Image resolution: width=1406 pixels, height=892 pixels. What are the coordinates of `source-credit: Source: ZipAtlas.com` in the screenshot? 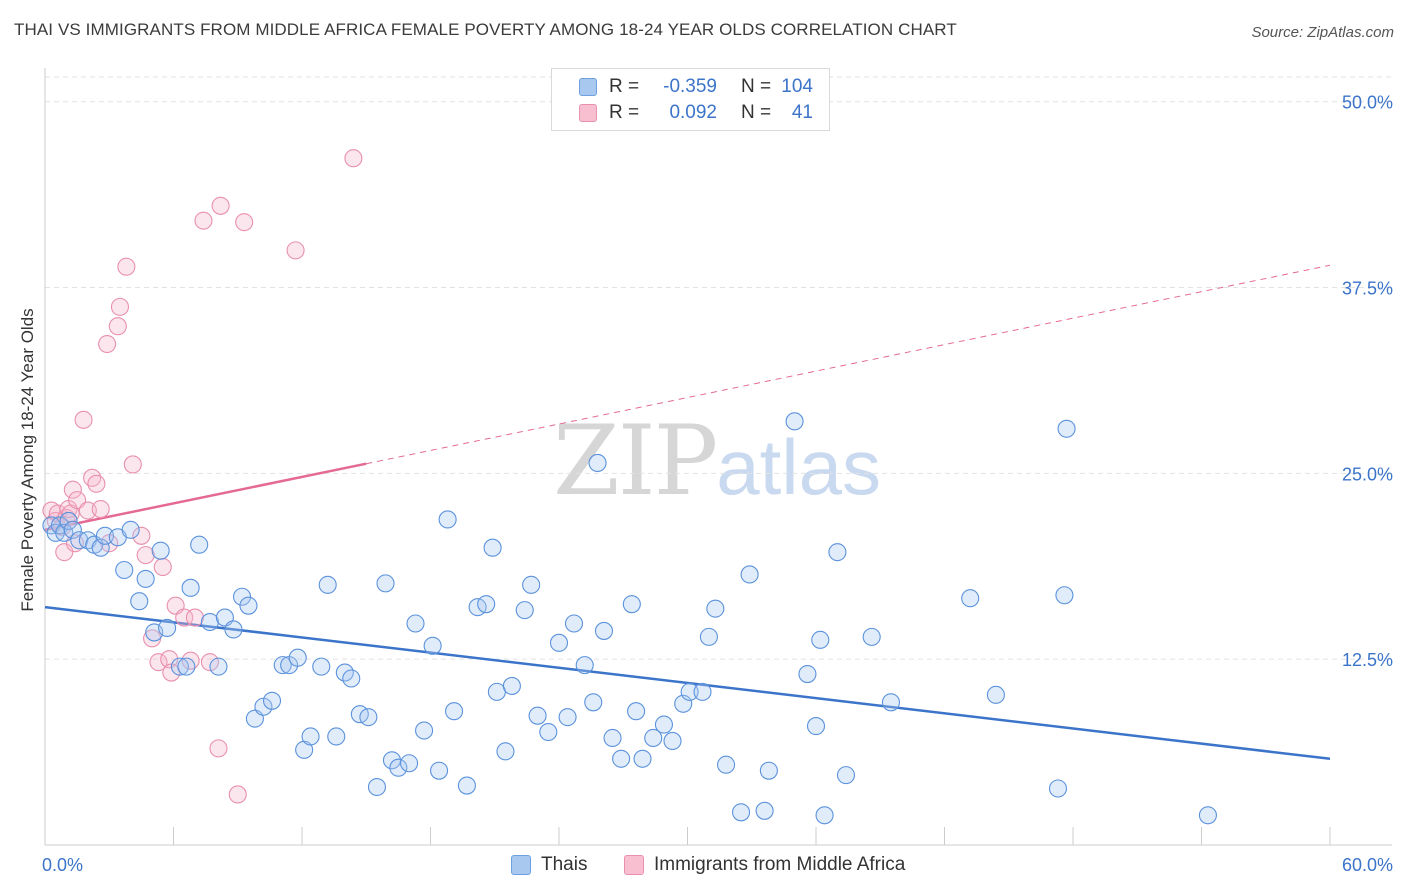 It's located at (1322, 32).